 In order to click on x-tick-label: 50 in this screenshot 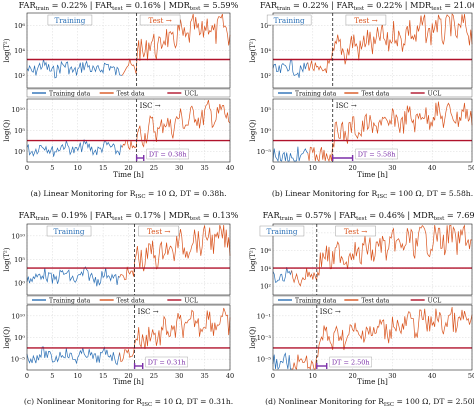, I will do `click(471, 168)`.